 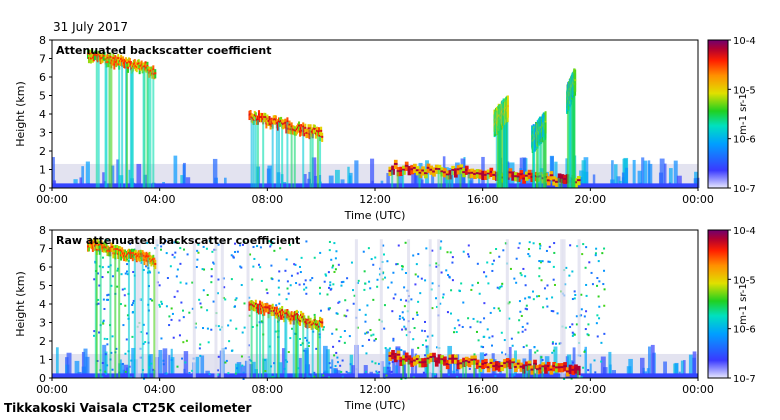 What do you see at coordinates (91, 27) in the screenshot?
I see `date-label: 31 July 2017` at bounding box center [91, 27].